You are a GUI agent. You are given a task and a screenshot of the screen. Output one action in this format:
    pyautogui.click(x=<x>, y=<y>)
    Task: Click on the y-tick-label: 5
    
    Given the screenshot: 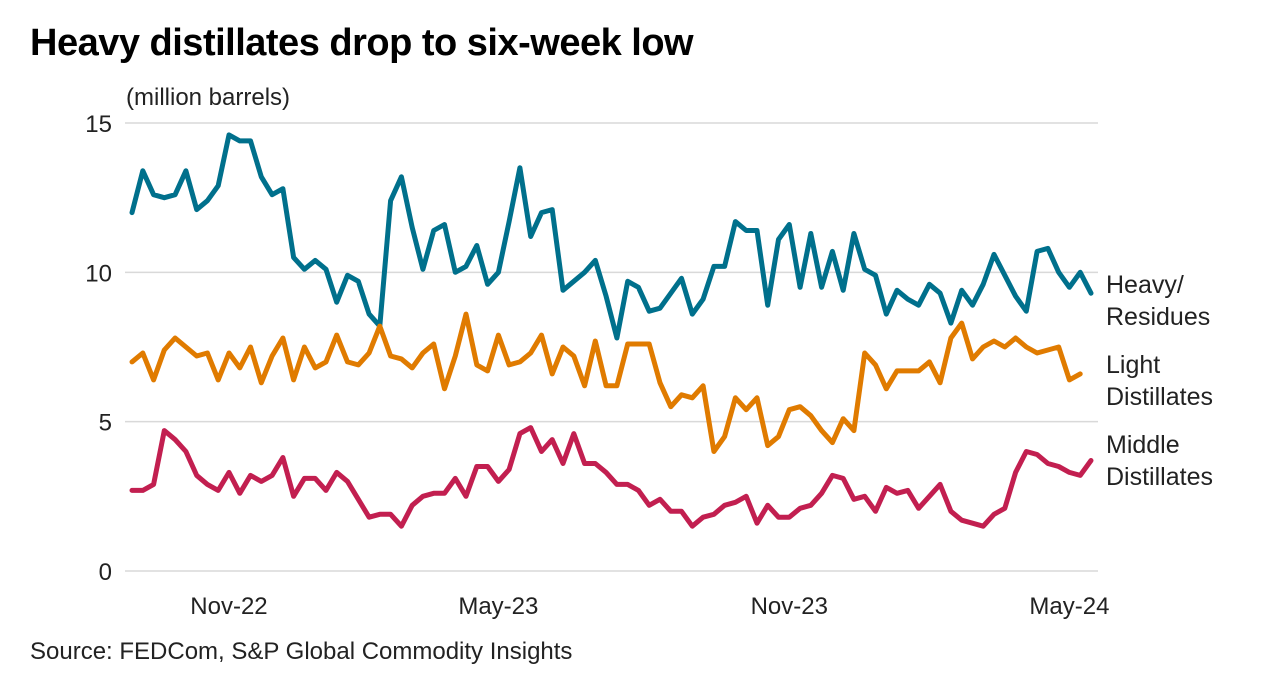 What is the action you would take?
    pyautogui.click(x=105, y=423)
    